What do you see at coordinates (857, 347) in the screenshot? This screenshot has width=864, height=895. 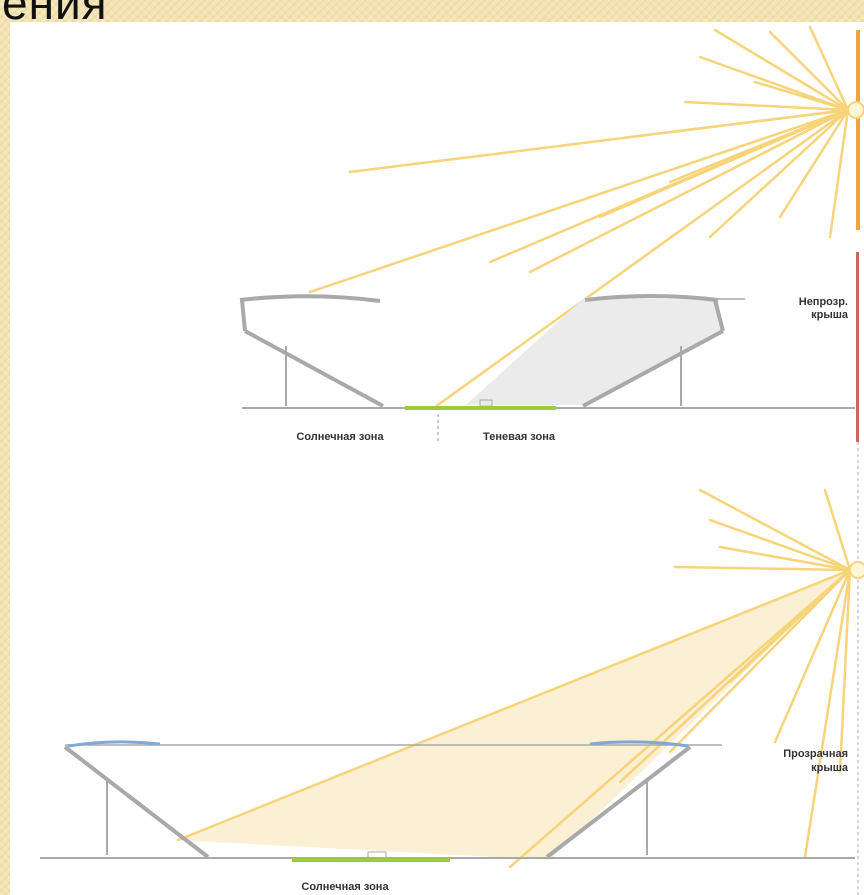 I see `accent-strip-red` at bounding box center [857, 347].